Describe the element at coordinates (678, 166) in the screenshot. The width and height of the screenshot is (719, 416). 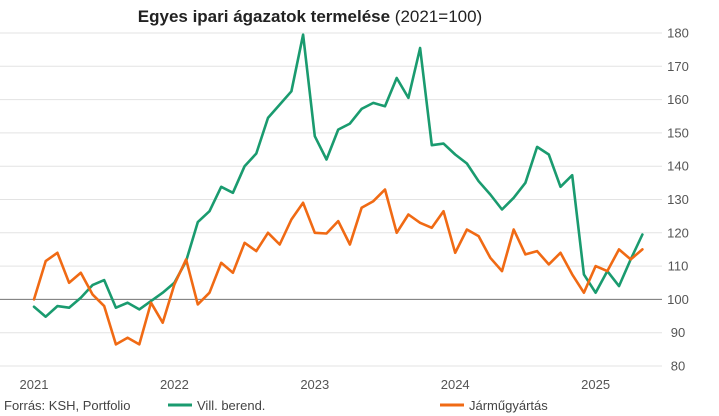
I see `y-tick-label: 140` at that location.